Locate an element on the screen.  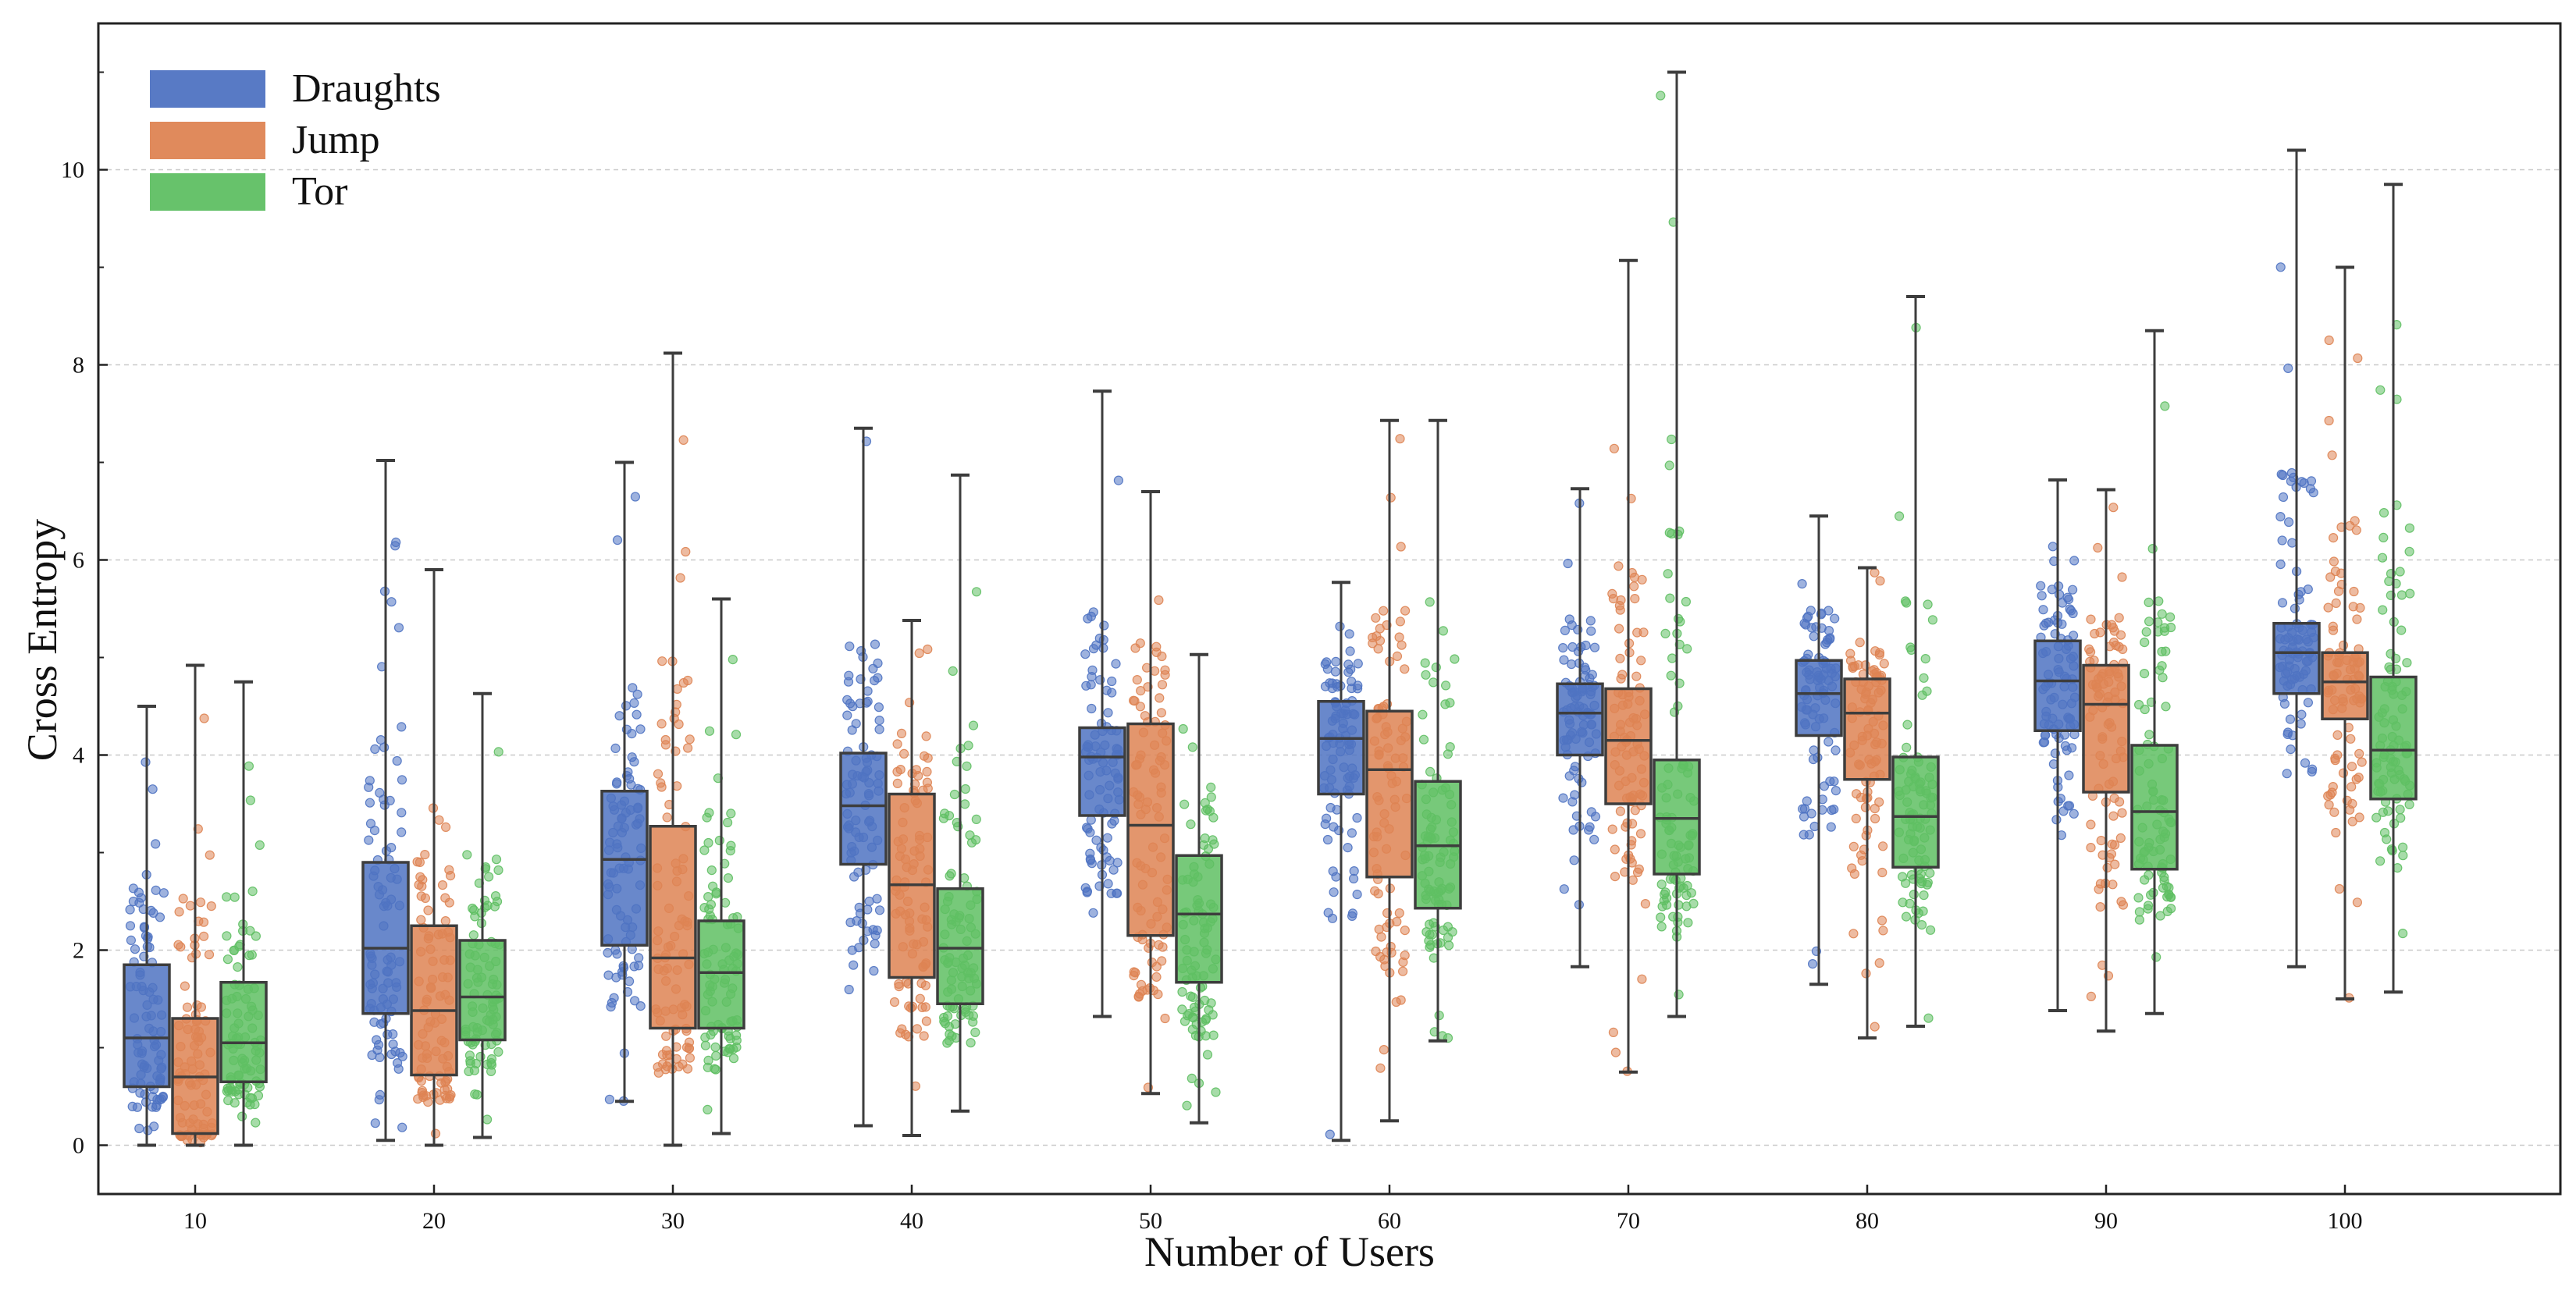
x-tick-label-80: 80 is located at coordinates (1867, 1221).